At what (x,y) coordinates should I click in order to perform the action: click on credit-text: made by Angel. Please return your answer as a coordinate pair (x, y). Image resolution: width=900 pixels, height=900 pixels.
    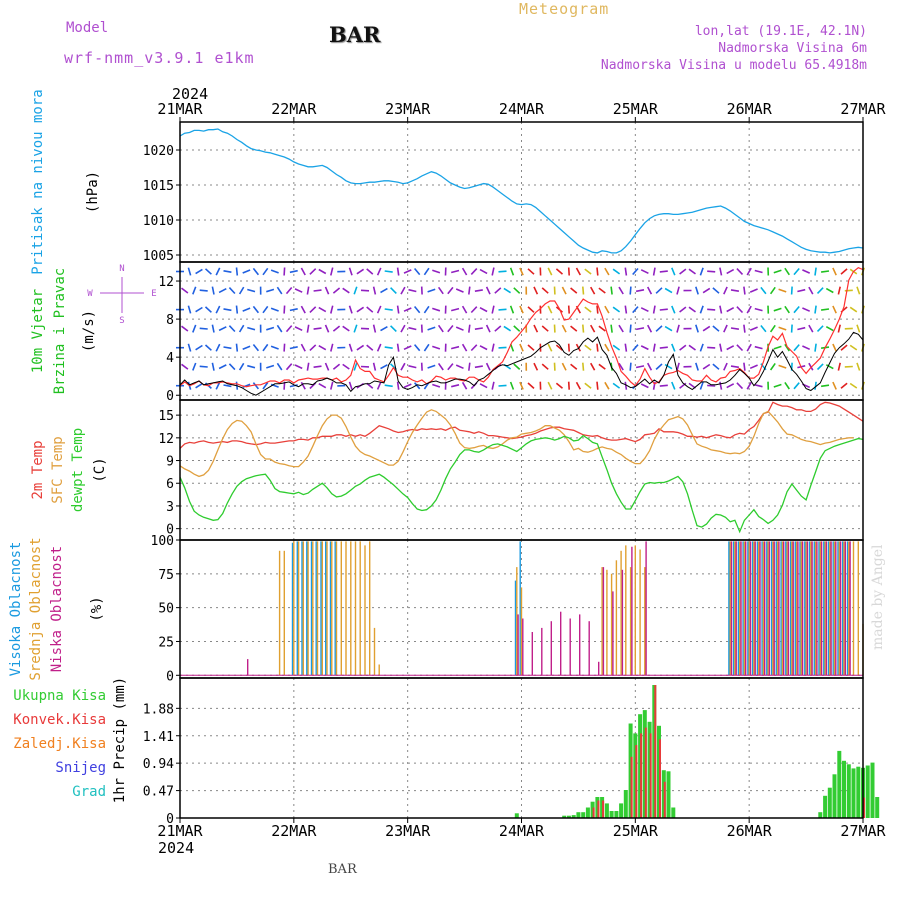
    Looking at the image, I should click on (878, 597).